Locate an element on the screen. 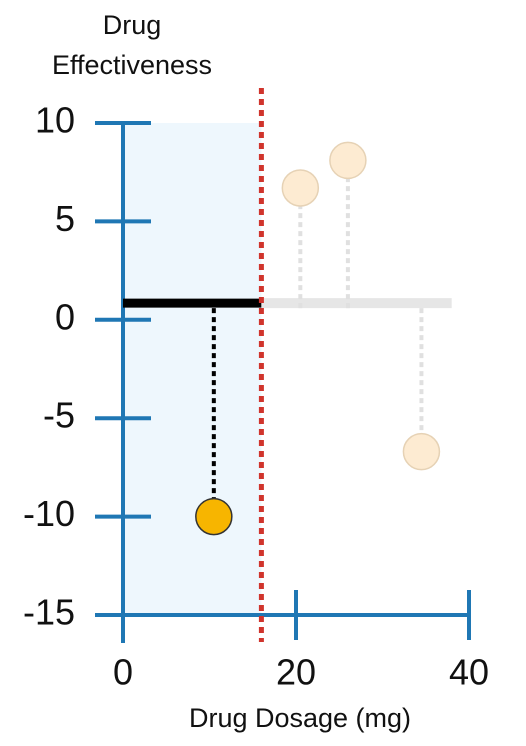 The image size is (526, 746). y-tick-label: -15 is located at coordinates (49, 612).